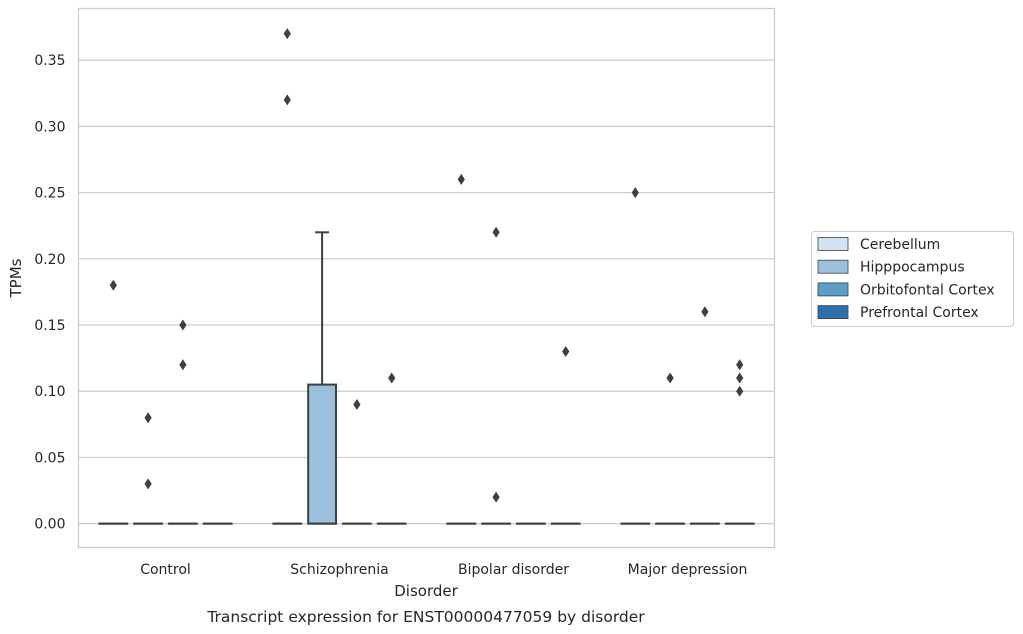 This screenshot has width=1023, height=634. Describe the element at coordinates (49, 293) in the screenshot. I see `y-axis-ticks: 0.00 0.05 0.10 0.15 0.20 0.25 0.30 0.35` at that location.